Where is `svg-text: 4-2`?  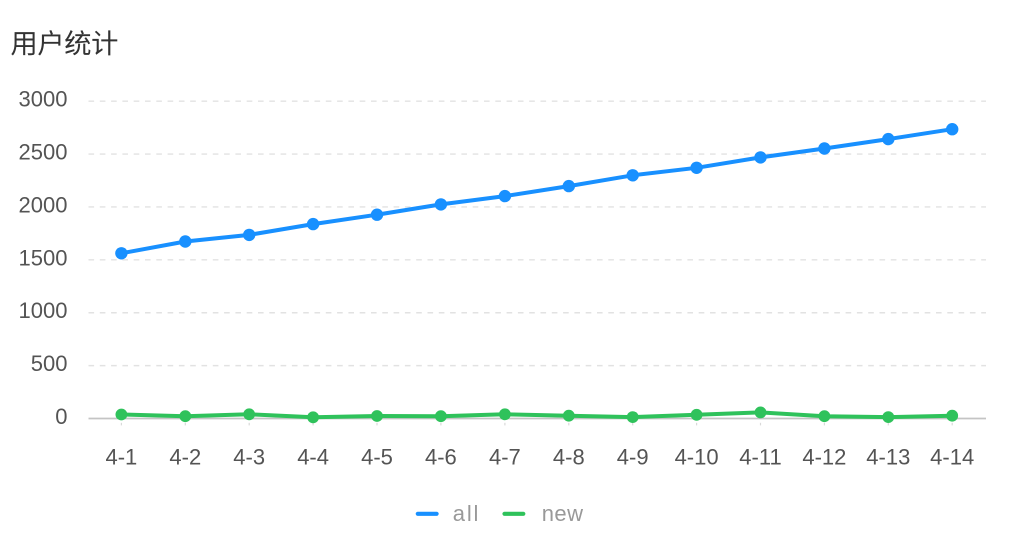 svg-text: 4-2 is located at coordinates (185, 457).